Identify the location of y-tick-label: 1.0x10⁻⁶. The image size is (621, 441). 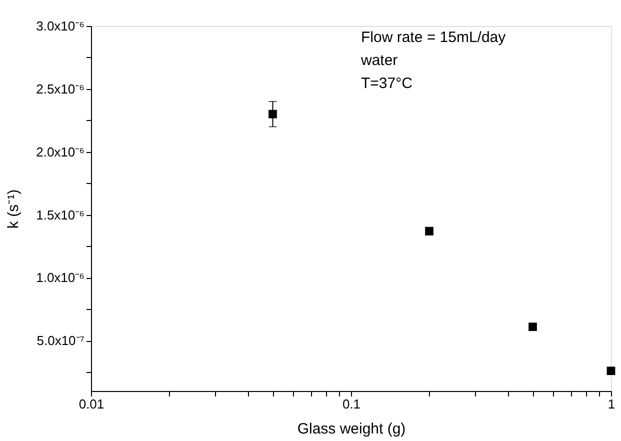
(60, 278).